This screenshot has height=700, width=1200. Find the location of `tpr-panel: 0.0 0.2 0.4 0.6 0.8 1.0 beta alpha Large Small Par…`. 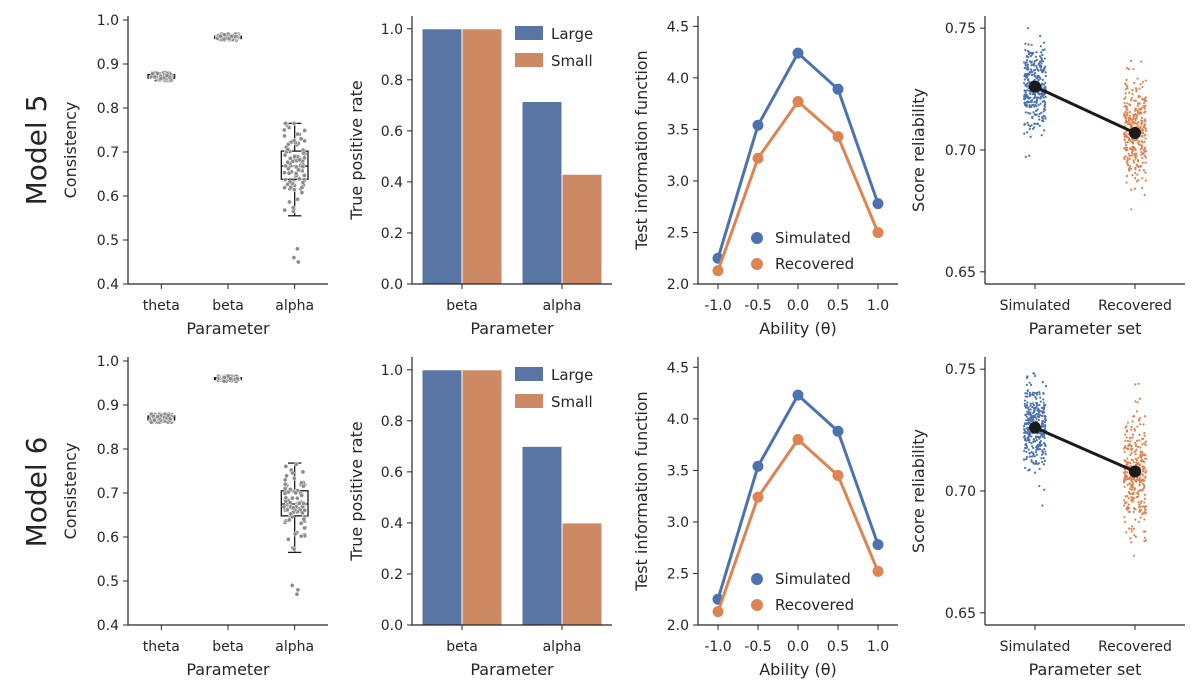

tpr-panel: 0.0 0.2 0.4 0.6 0.8 1.0 beta alpha Large Small Par… is located at coordinates (479, 177).